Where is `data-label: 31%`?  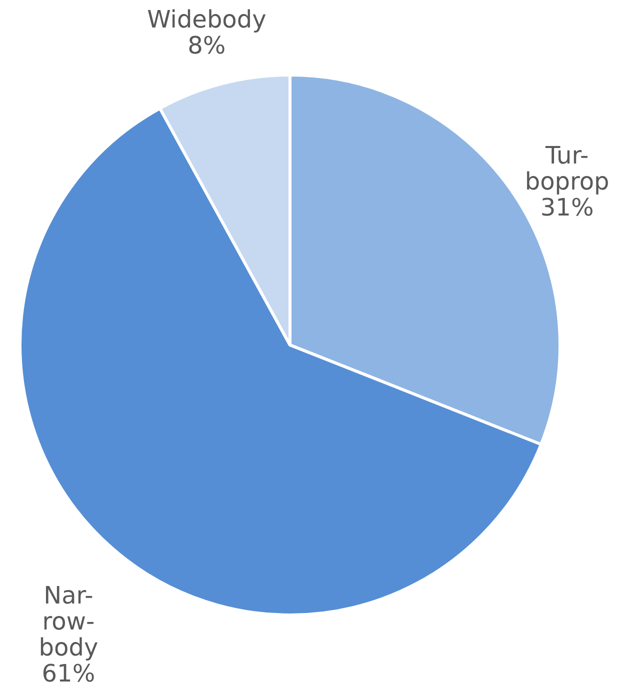
data-label: 31% is located at coordinates (567, 208).